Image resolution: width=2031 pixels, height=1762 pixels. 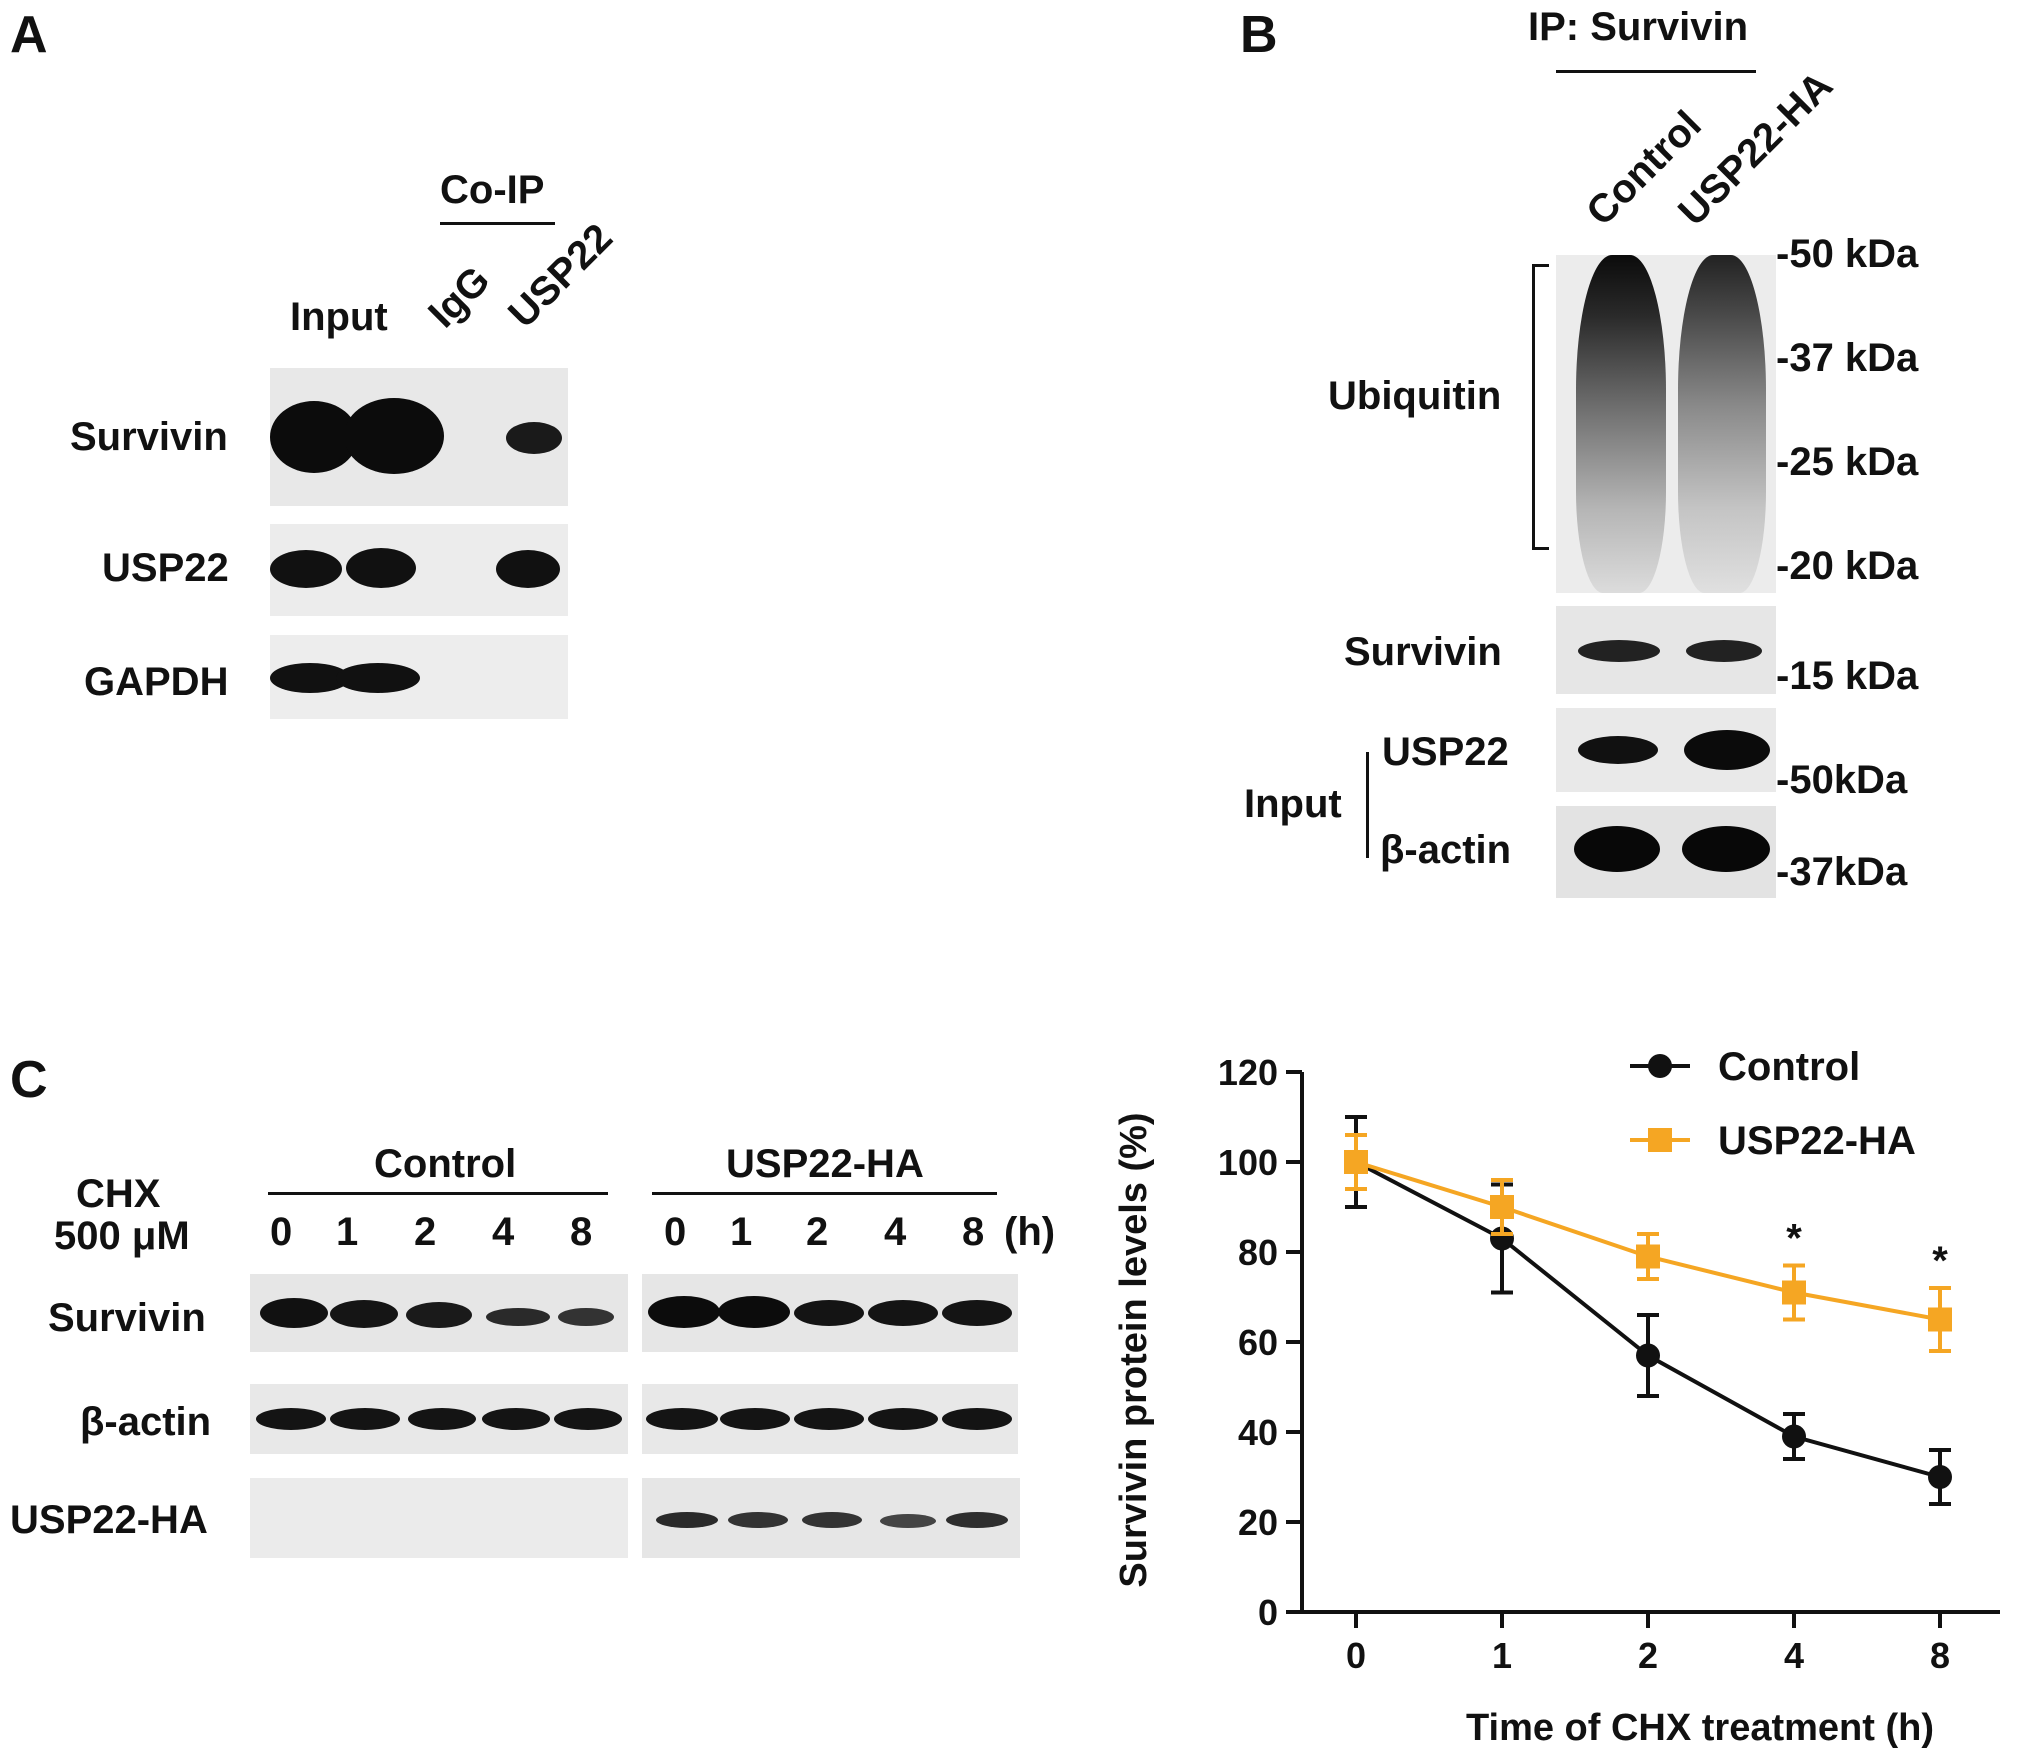 I want to click on chart-axes: 0 20 40 60 80 100 120 0 1 2 4 8, so click(x=1609, y=1364).